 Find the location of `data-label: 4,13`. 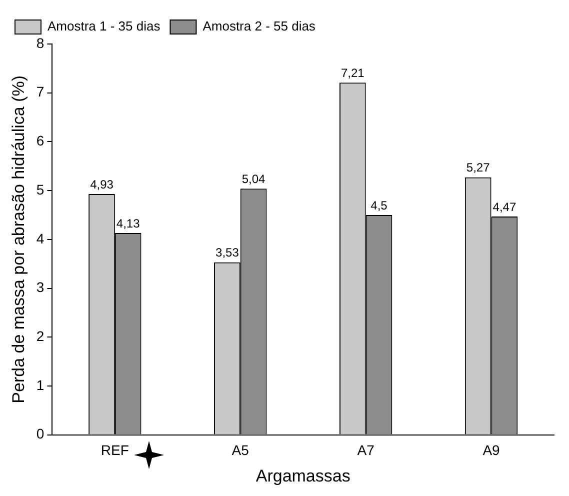

data-label: 4,13 is located at coordinates (128, 223).